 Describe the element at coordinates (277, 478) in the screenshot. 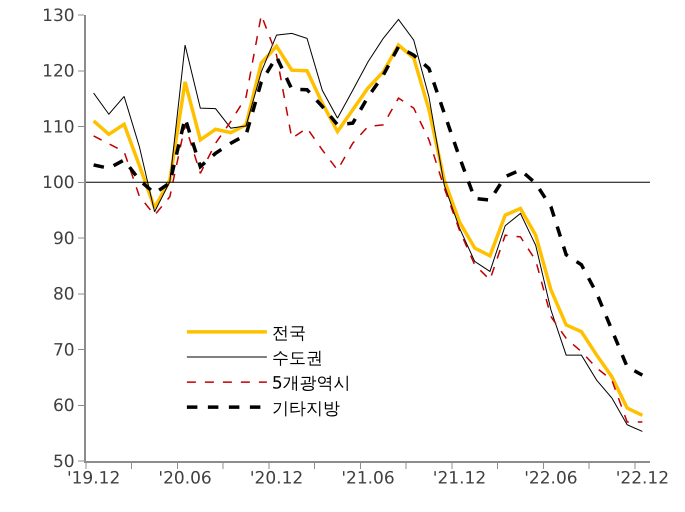

I see `x-tick-label: '20.12` at that location.